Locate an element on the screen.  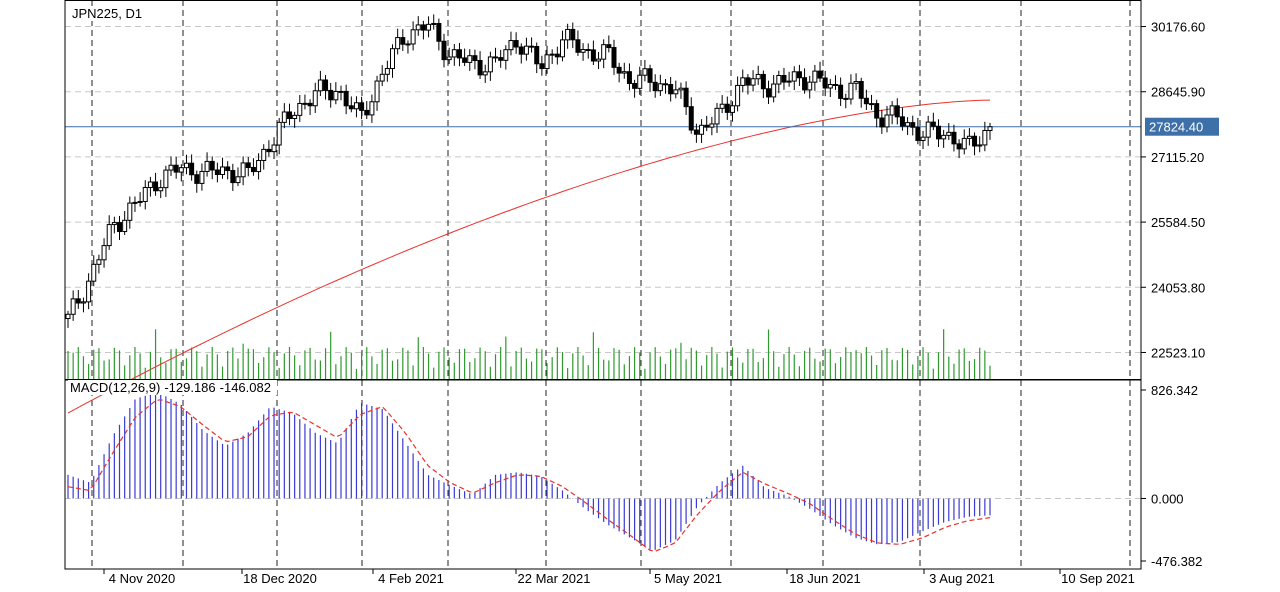
macd-signal-value: -146.082 is located at coordinates (245, 387).